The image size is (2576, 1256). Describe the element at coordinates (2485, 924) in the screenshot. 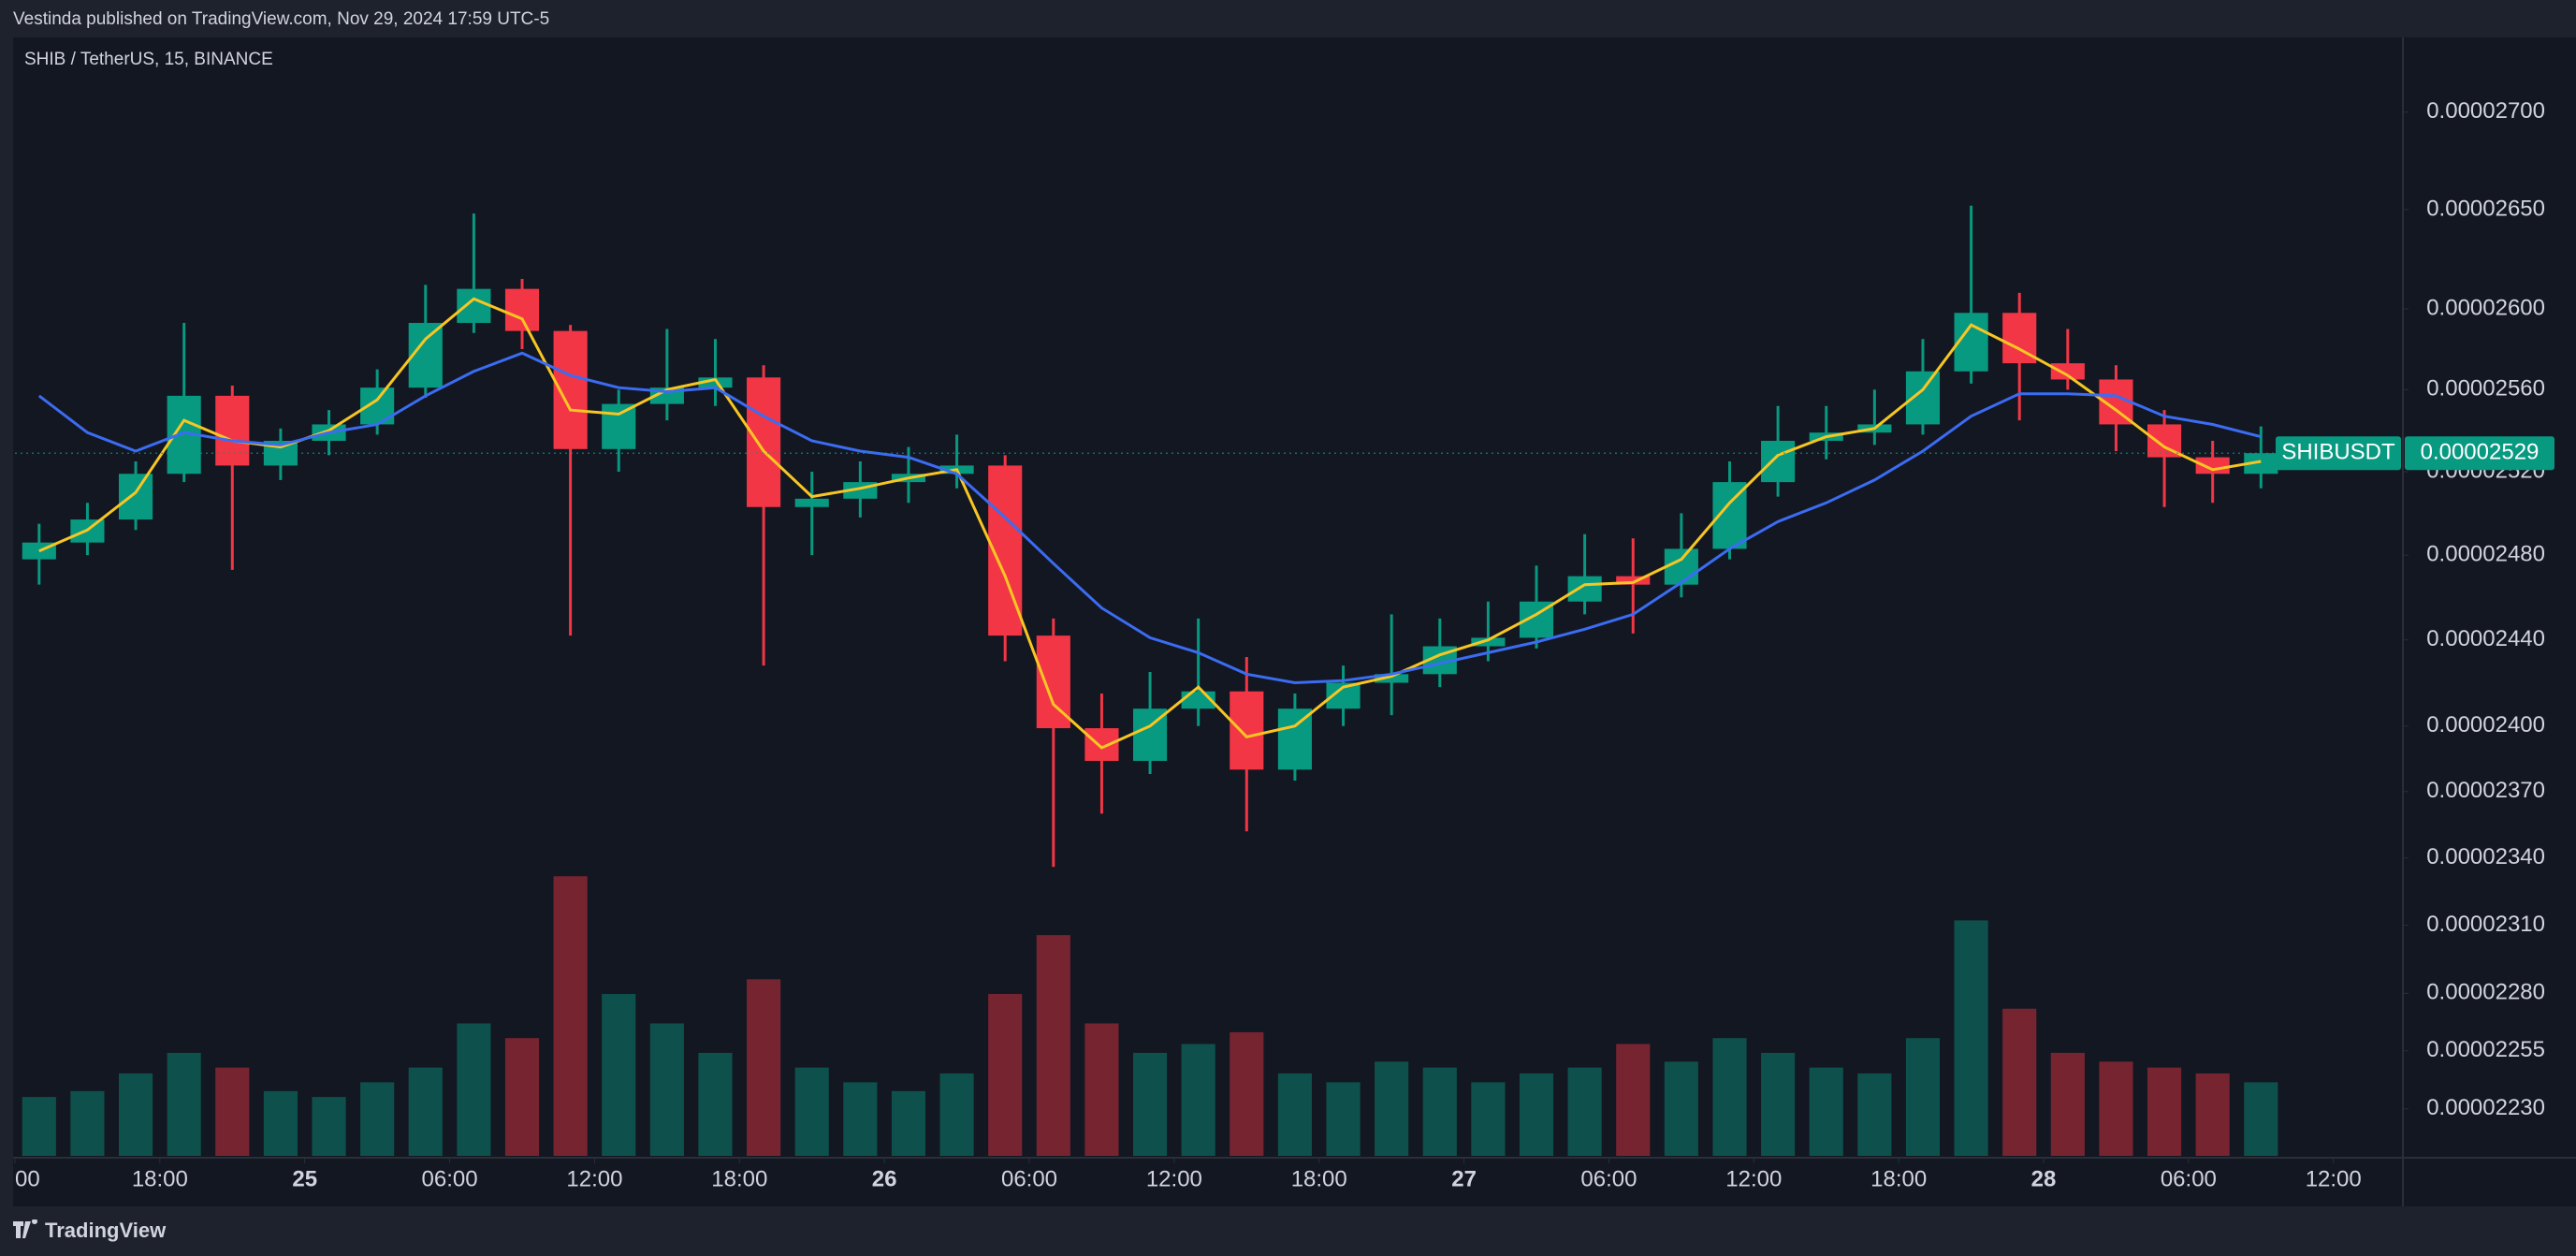

I see `y-tick-label: 0.00002310` at that location.